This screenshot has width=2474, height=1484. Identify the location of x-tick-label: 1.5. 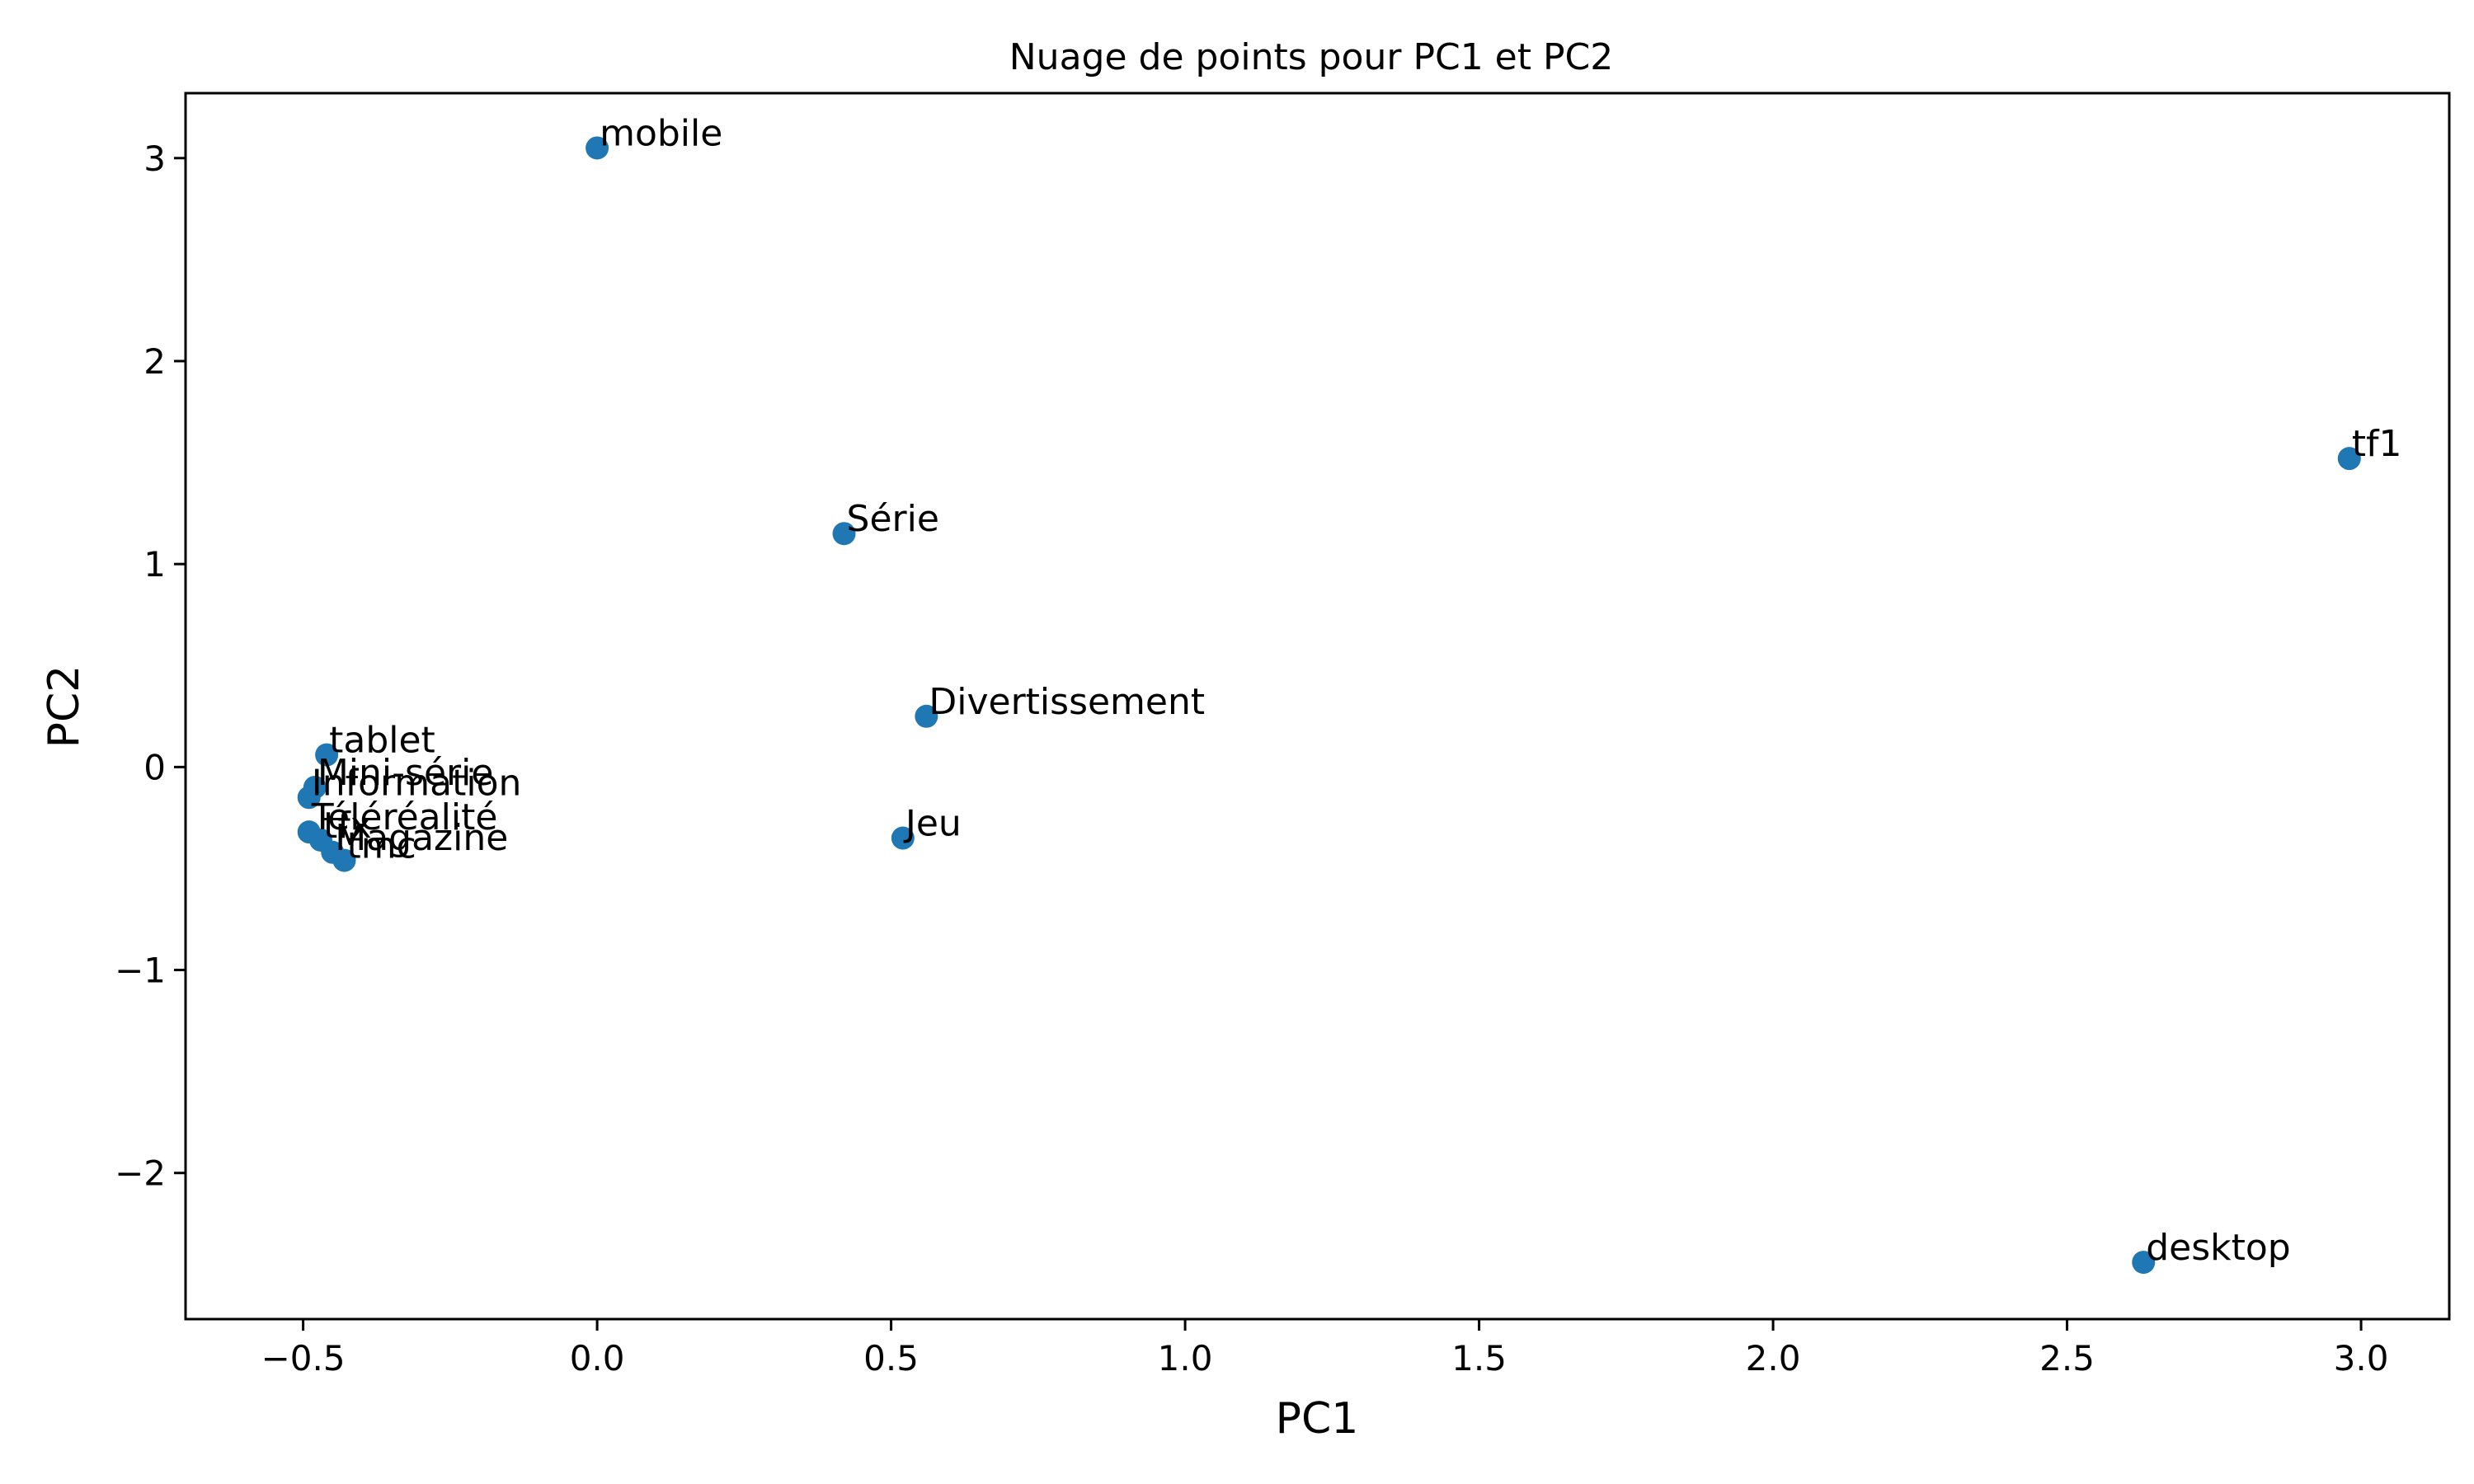
(1479, 1358).